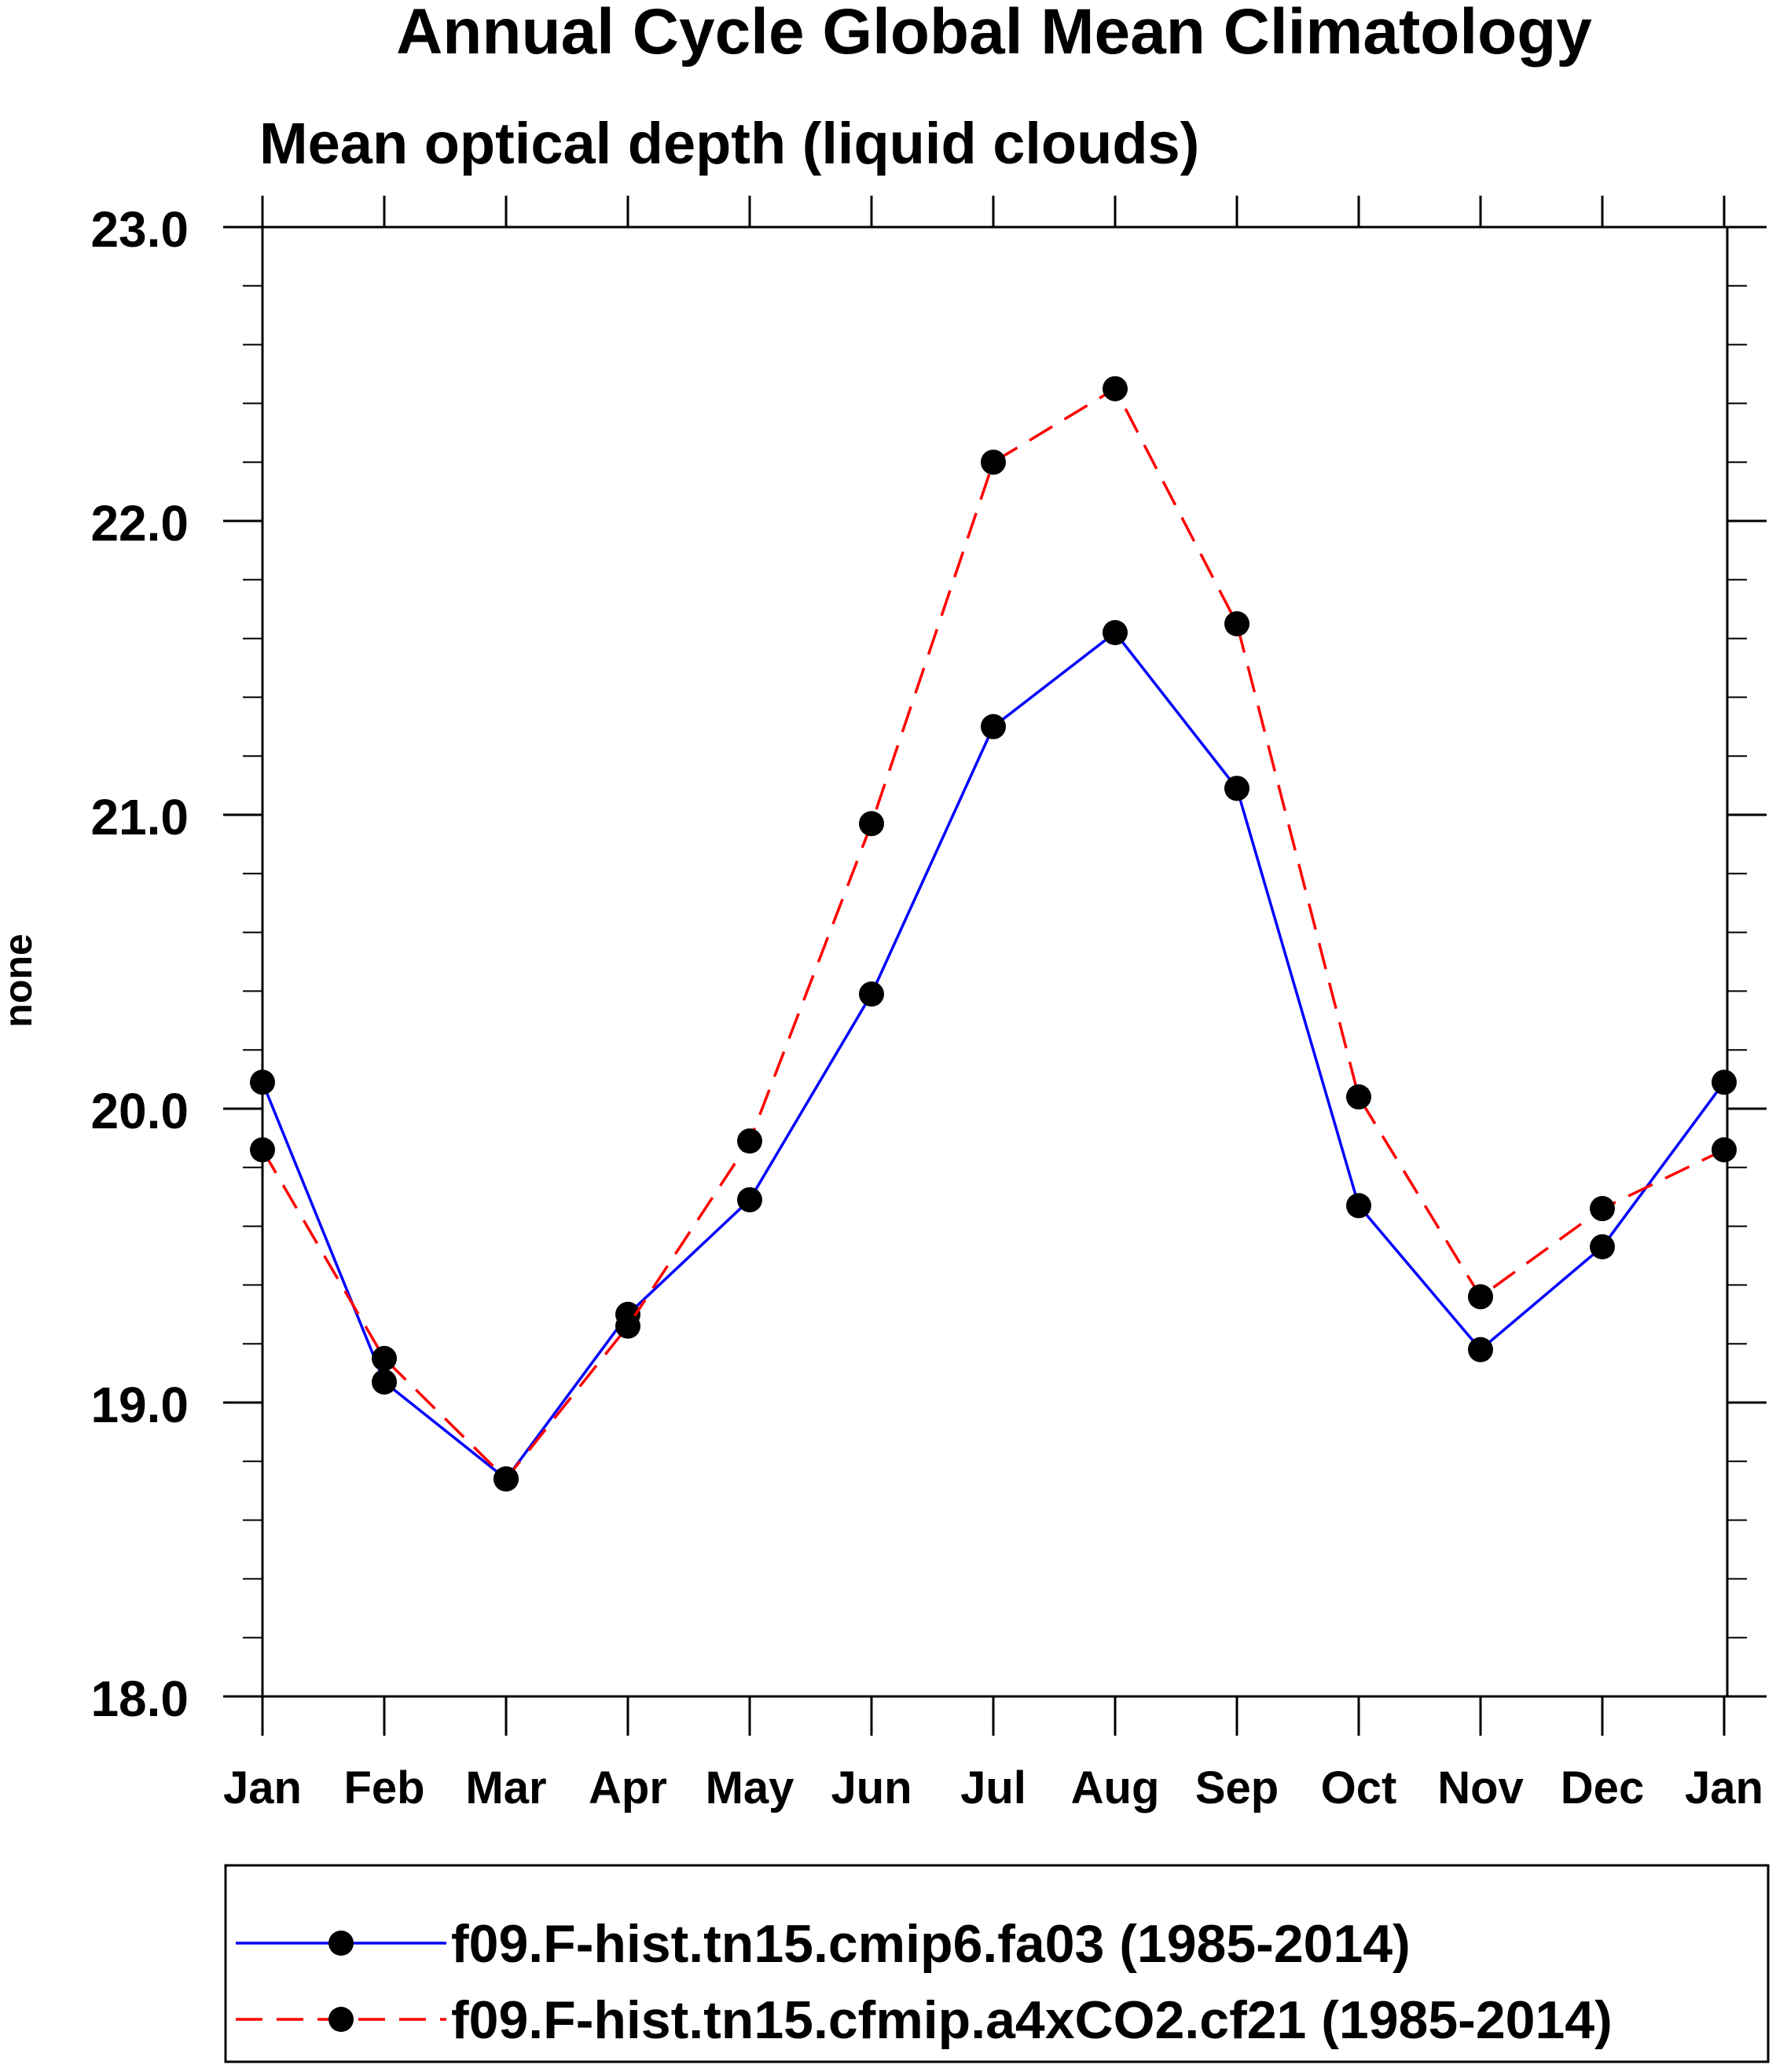 The height and width of the screenshot is (2072, 1776). I want to click on y-tick-label: 21.0, so click(140, 817).